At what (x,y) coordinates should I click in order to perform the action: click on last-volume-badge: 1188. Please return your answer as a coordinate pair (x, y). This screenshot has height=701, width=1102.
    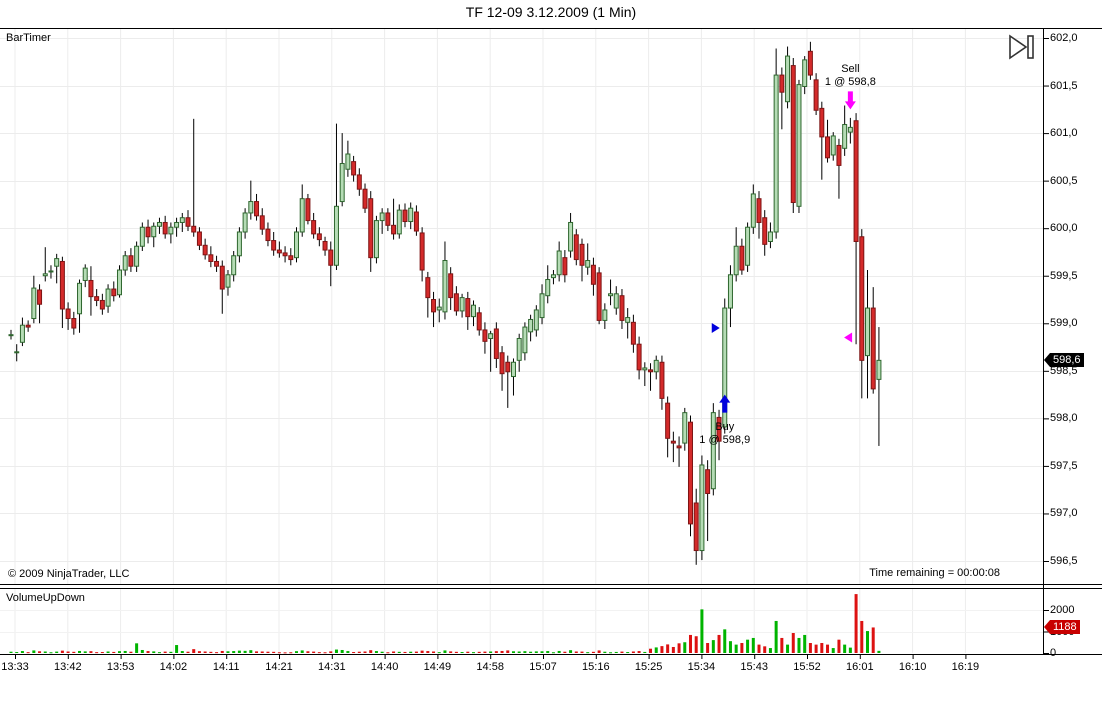
    Looking at the image, I should click on (1062, 627).